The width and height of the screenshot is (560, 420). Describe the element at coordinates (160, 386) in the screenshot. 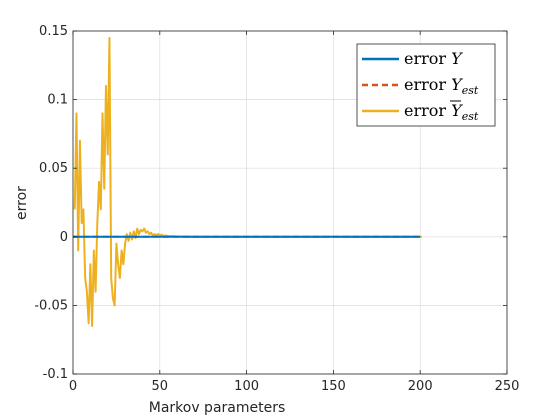

I see `x-tick-label: 50` at that location.